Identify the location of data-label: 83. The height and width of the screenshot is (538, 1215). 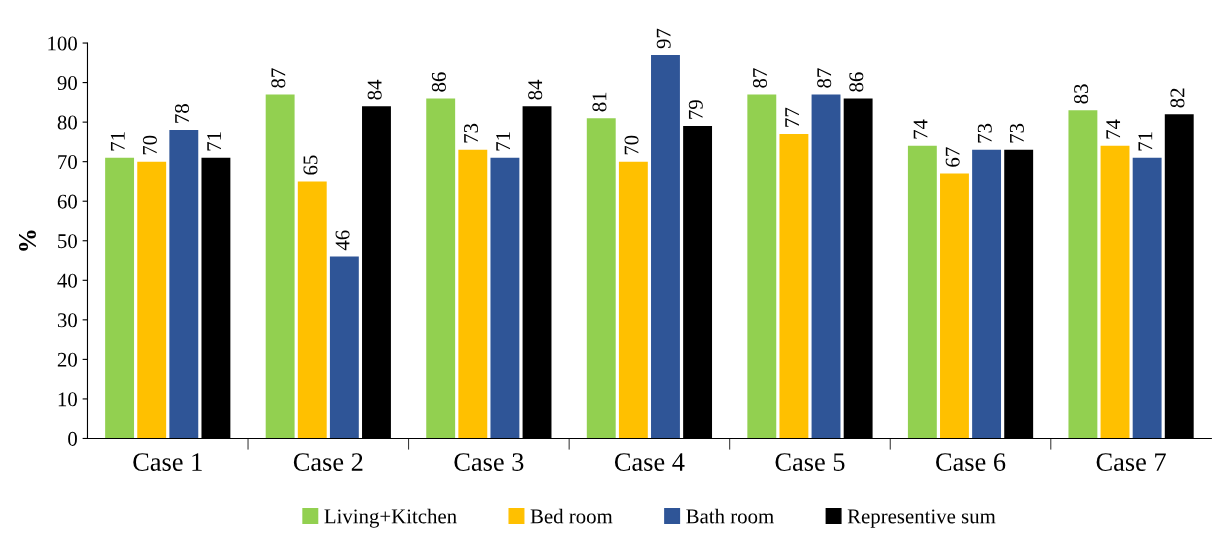
(1081, 94).